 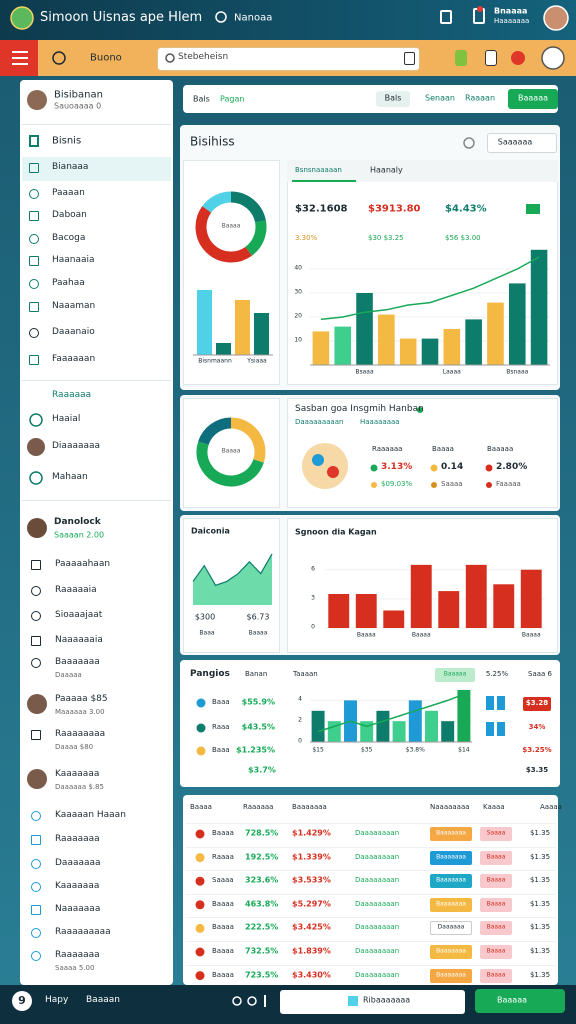 I want to click on row-divider, so click(x=370, y=965).